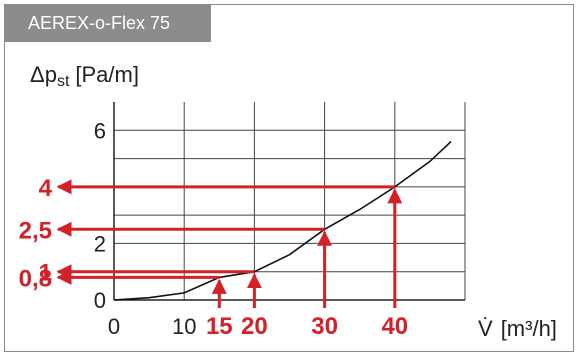 This screenshot has width=578, height=356. What do you see at coordinates (35, 278) in the screenshot?
I see `highlight-y-label: 0,8` at bounding box center [35, 278].